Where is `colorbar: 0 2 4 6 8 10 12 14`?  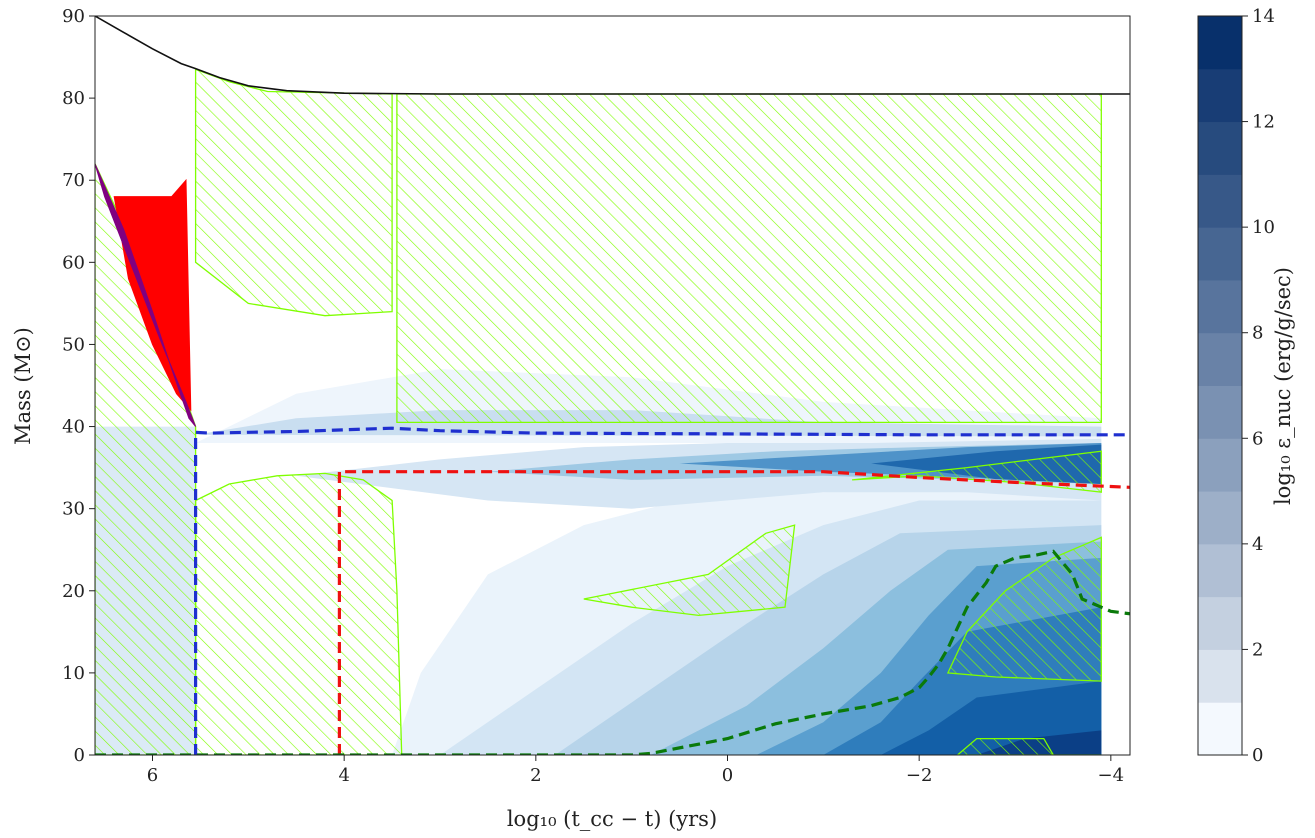
colorbar: 0 2 4 6 8 10 12 14 is located at coordinates (1236, 386).